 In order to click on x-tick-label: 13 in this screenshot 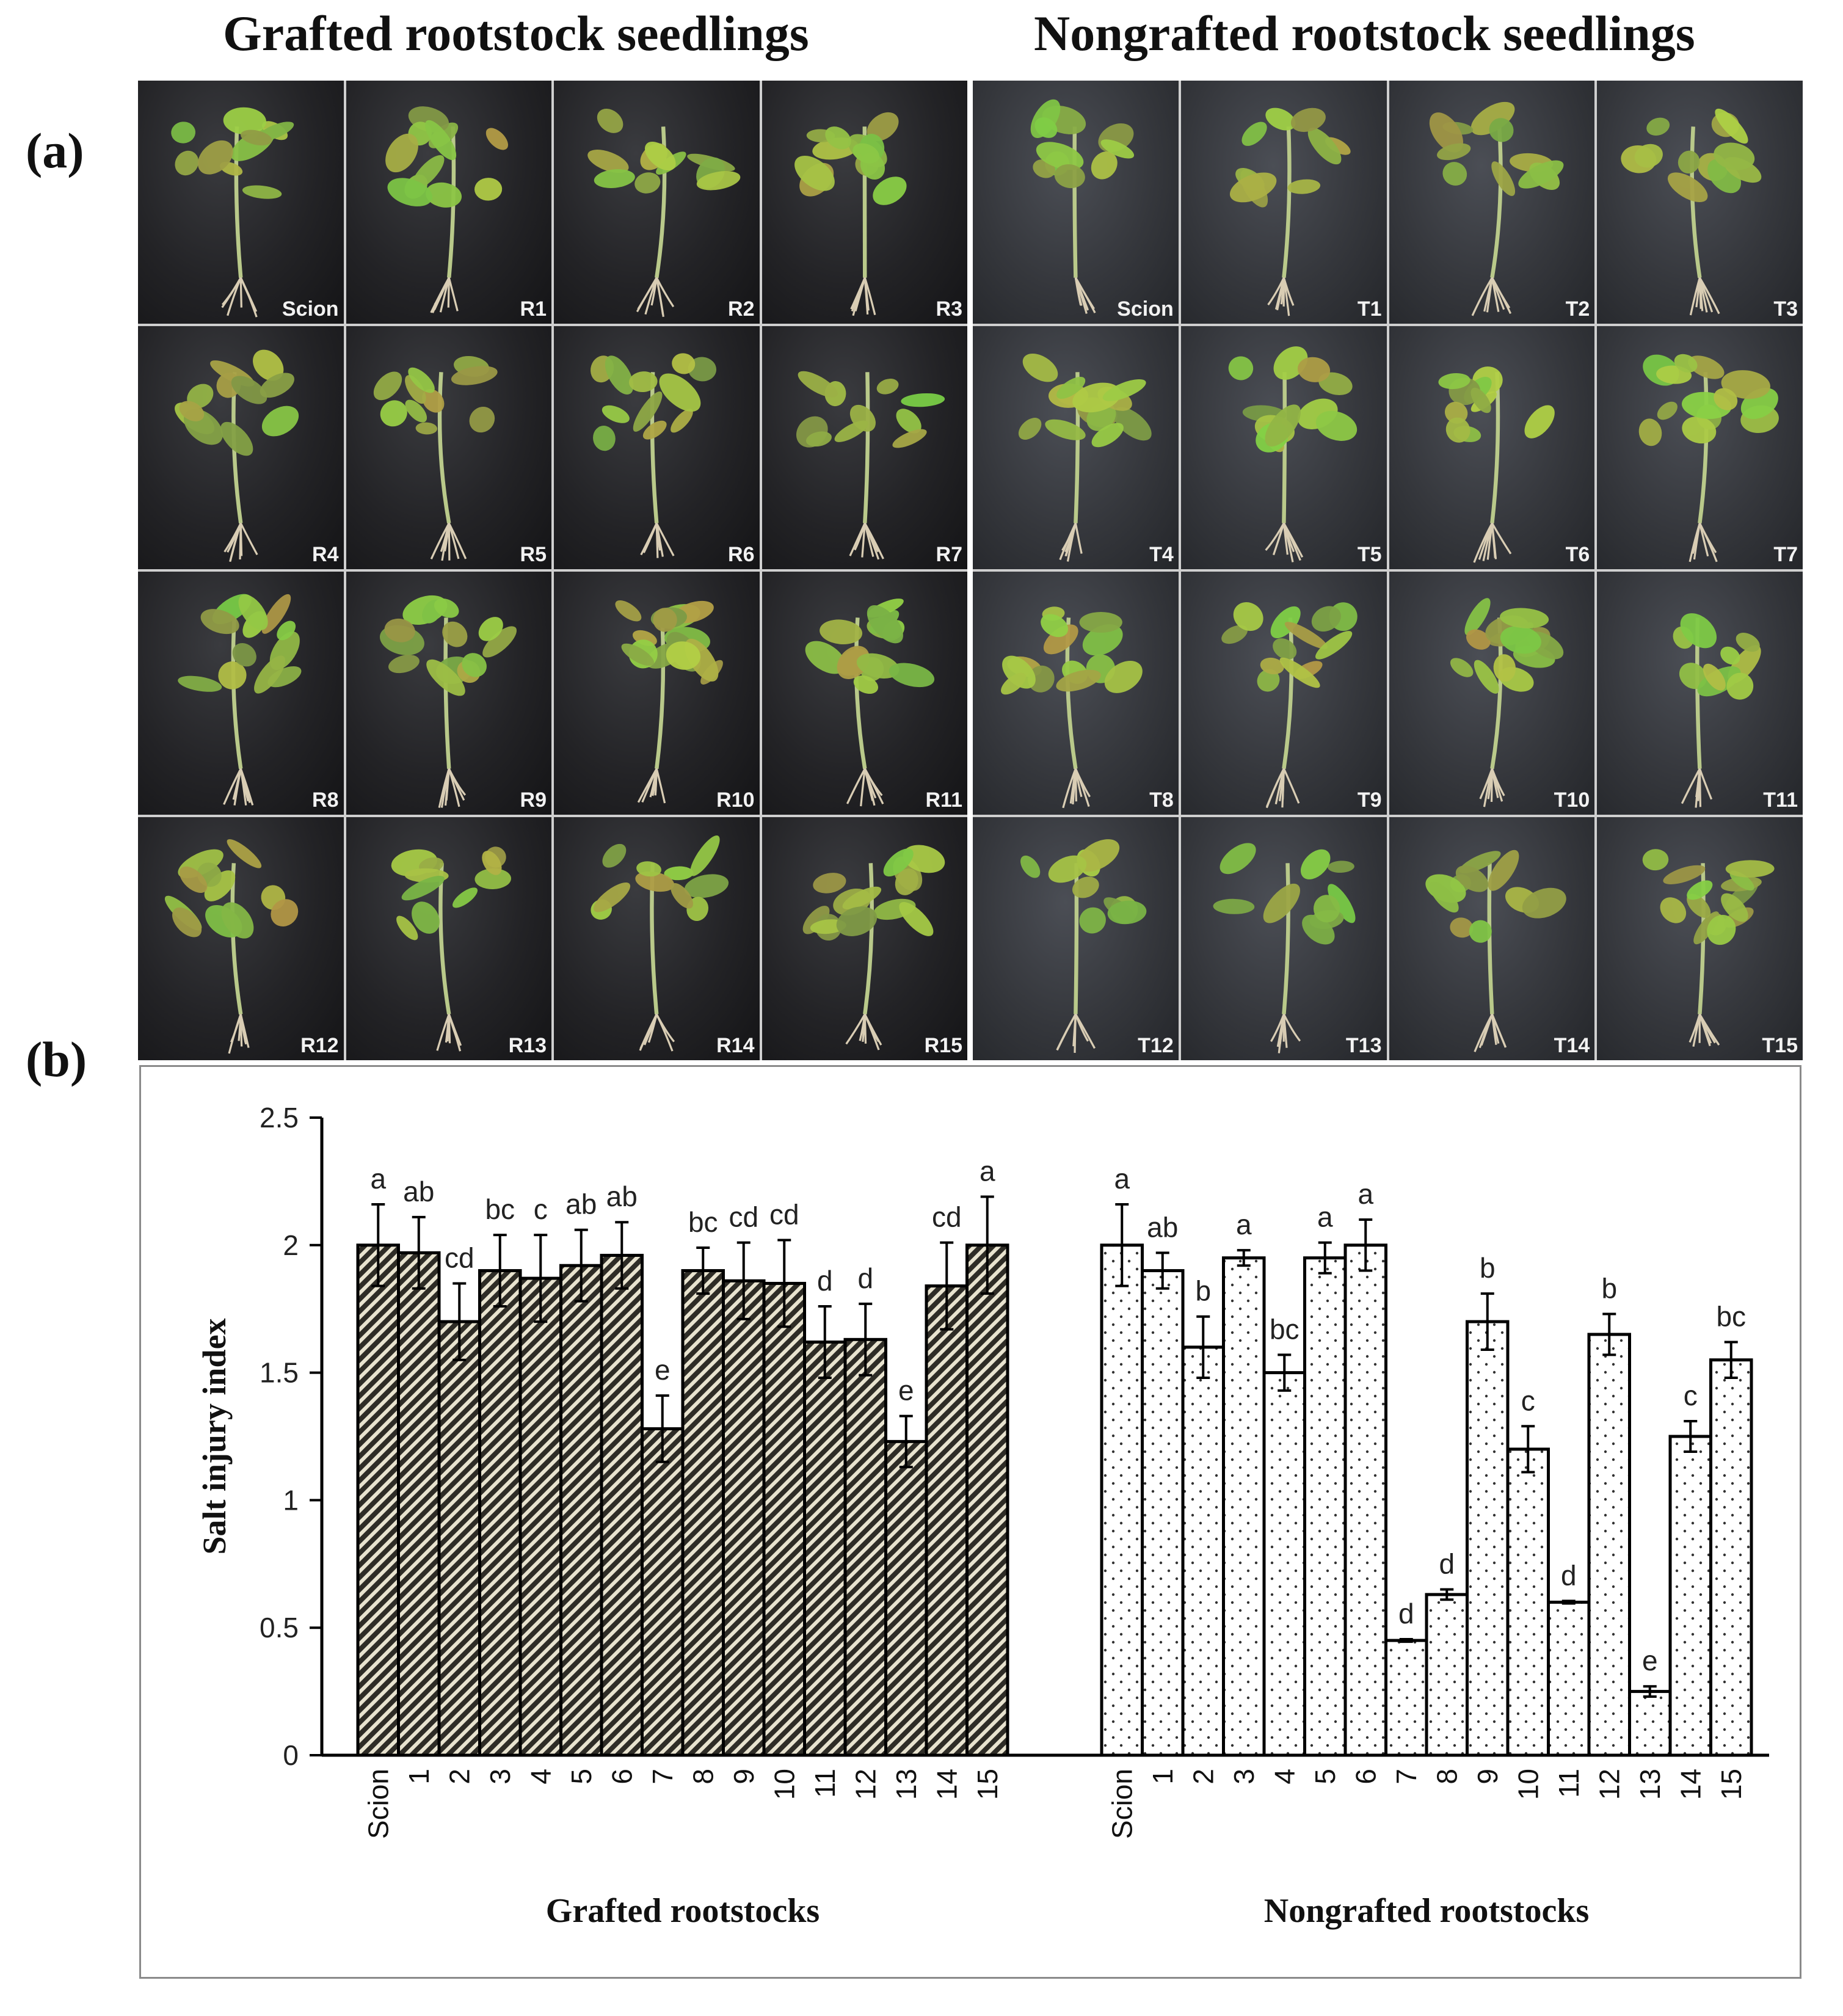, I will do `click(1650, 1785)`.